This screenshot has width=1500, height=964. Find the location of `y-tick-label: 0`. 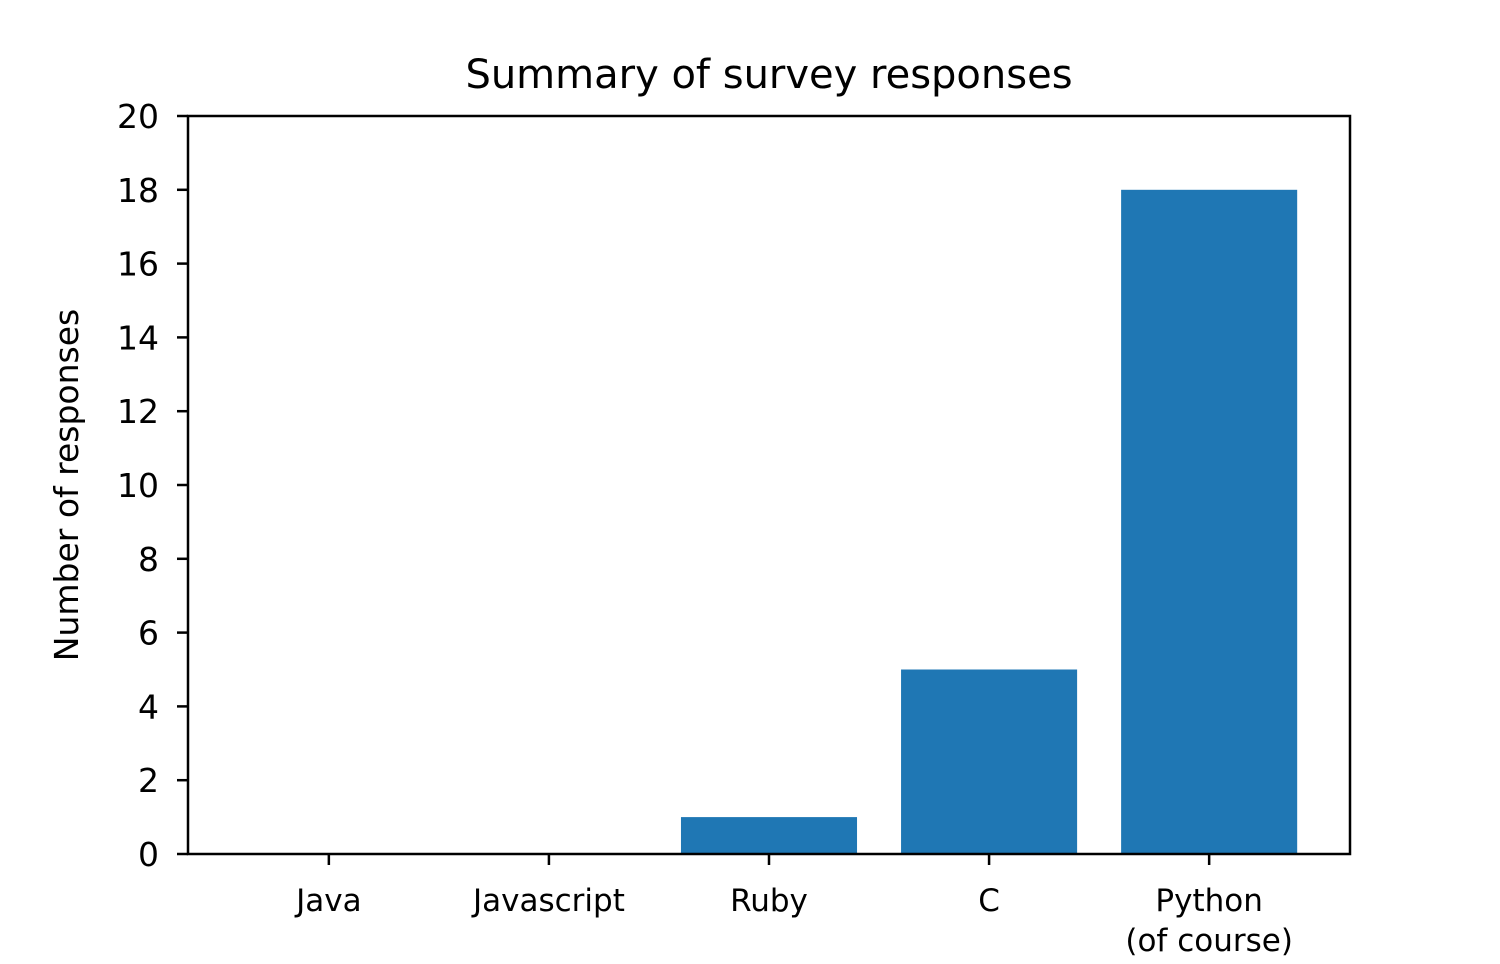

y-tick-label: 0 is located at coordinates (148, 854).